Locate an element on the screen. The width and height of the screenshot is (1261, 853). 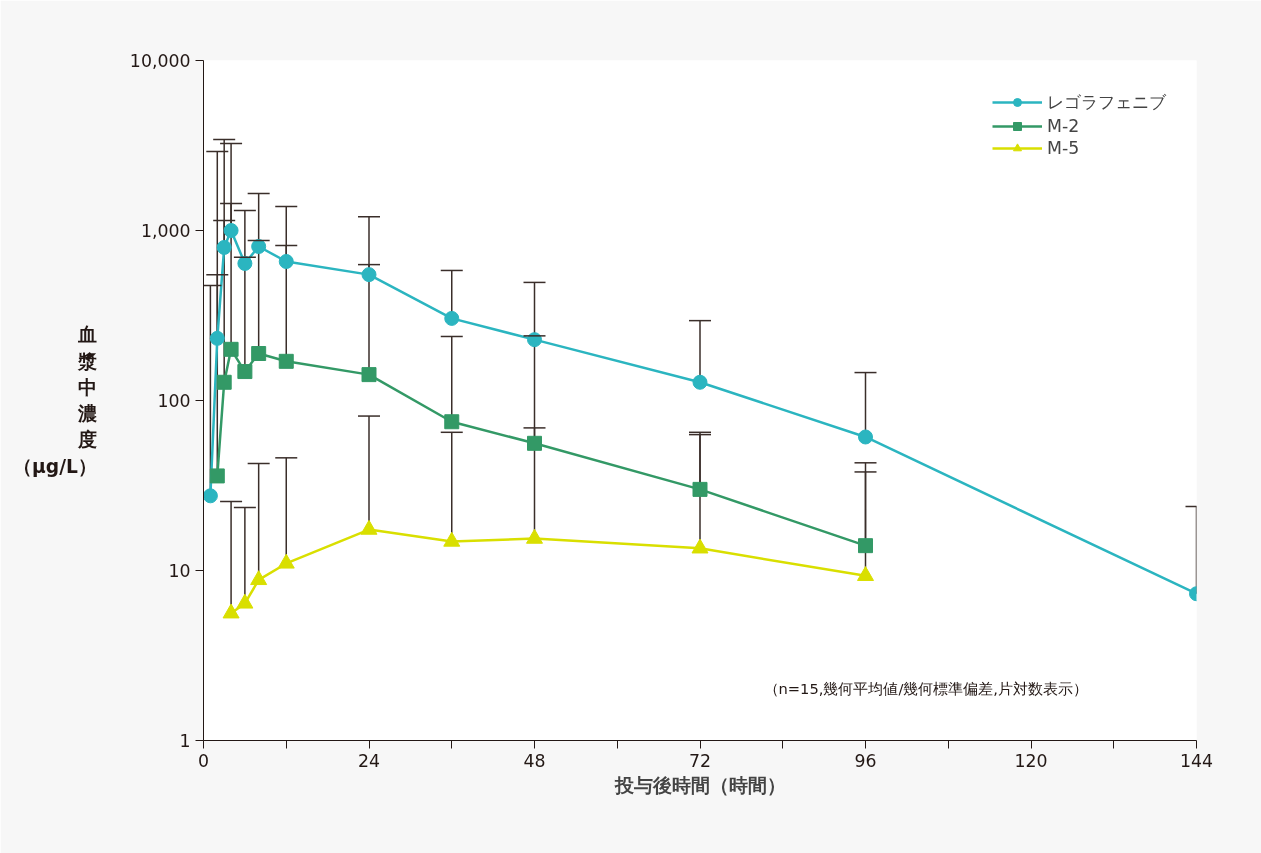
legend-label: M-2 is located at coordinates (1063, 126).